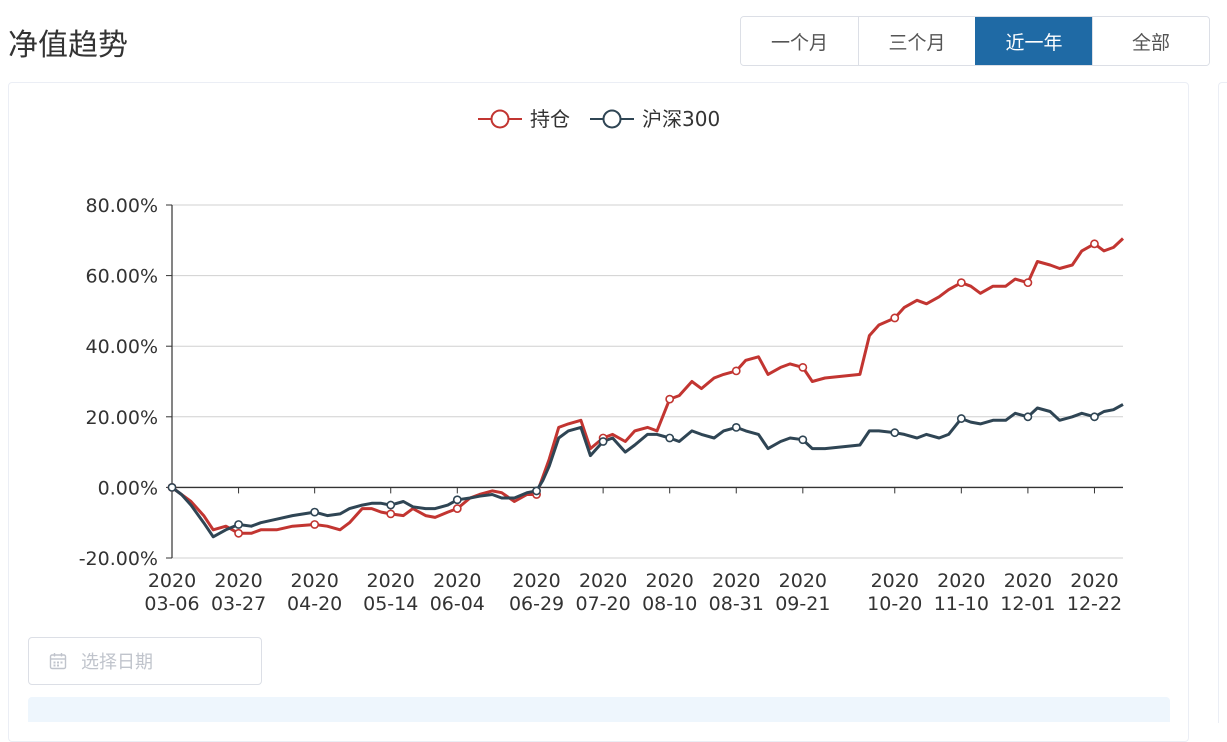 The image size is (1227, 742). Describe the element at coordinates (390, 592) in the screenshot. I see `x-tick-label: 2020 05-14` at that location.